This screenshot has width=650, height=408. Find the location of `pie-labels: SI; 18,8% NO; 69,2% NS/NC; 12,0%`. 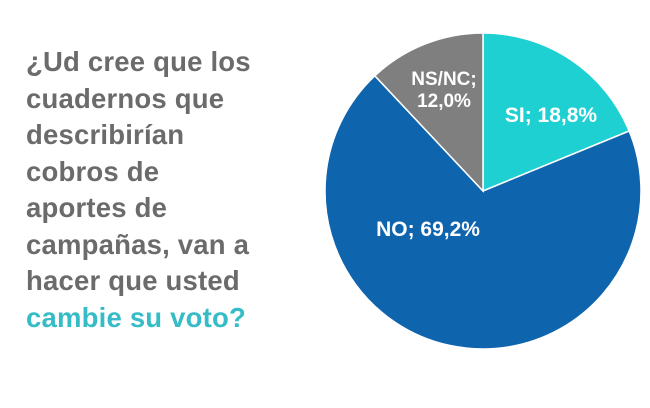

pie-labels: SI; 18,8% NO; 69,2% NS/NC; 12,0% is located at coordinates (486, 155).